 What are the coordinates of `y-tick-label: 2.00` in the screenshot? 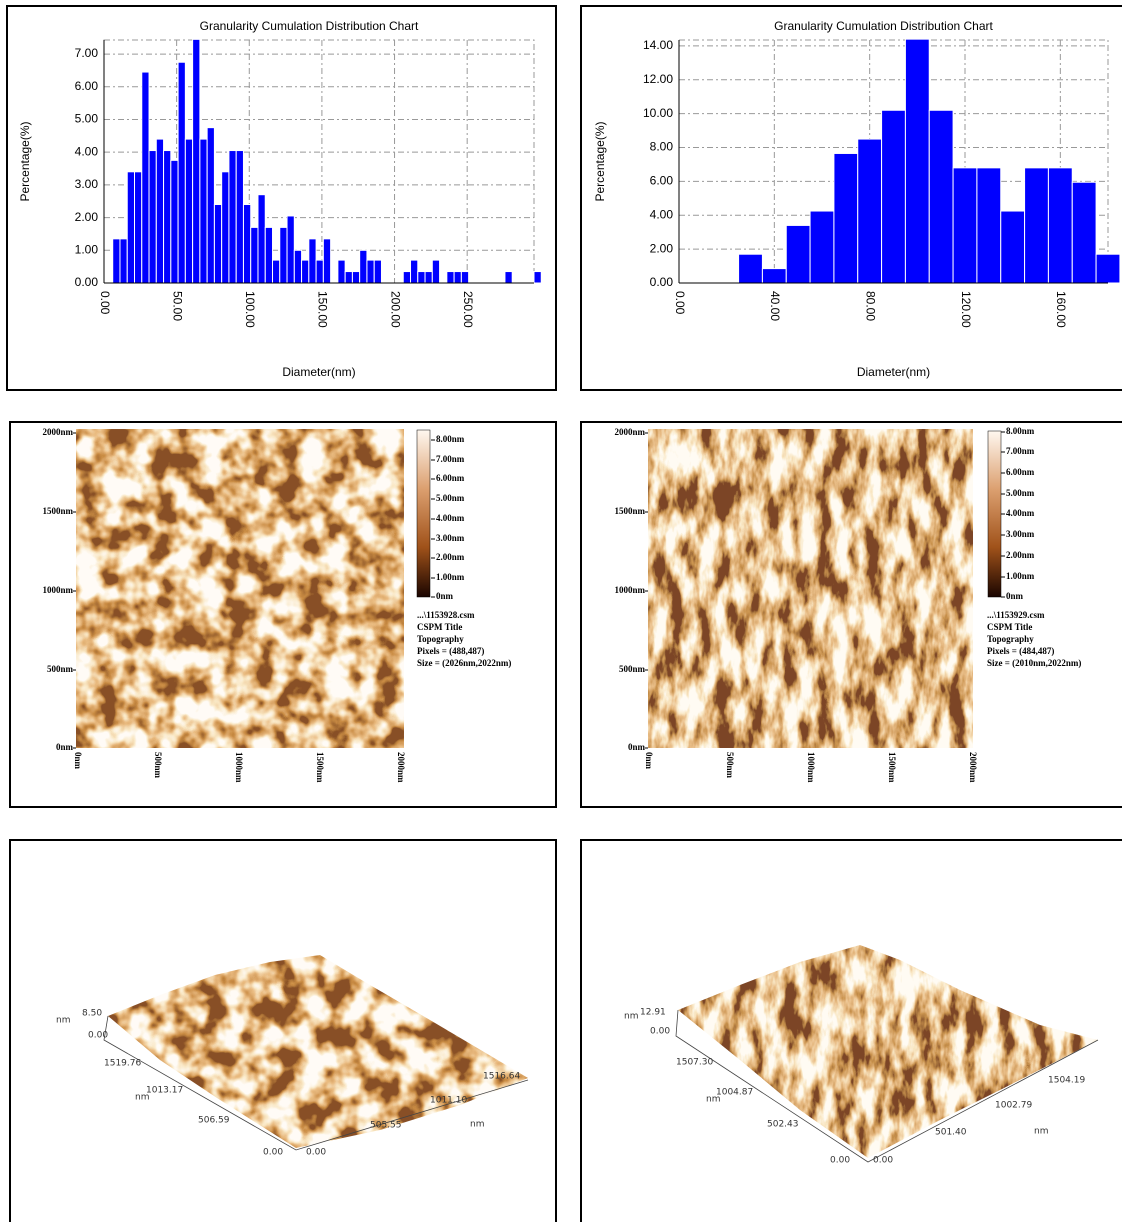 It's located at (662, 248).